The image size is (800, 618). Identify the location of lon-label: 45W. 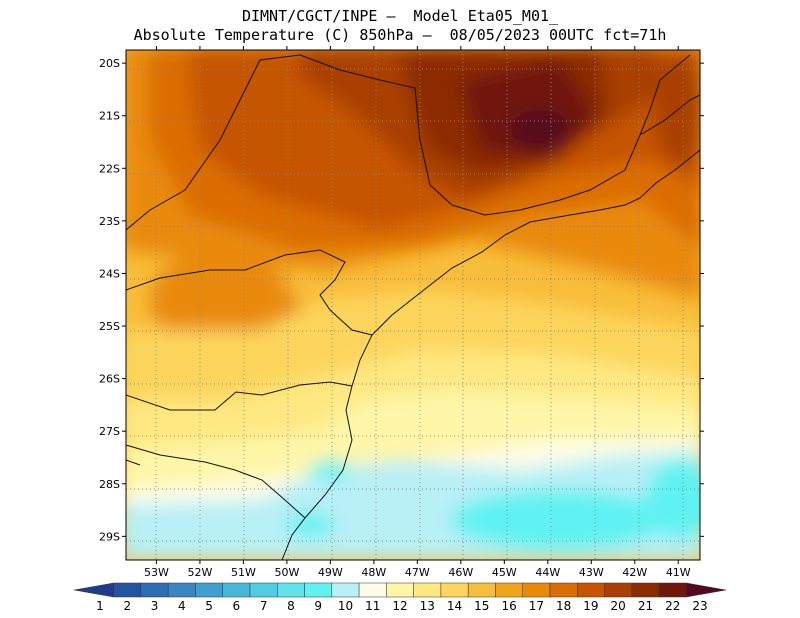
(504, 572).